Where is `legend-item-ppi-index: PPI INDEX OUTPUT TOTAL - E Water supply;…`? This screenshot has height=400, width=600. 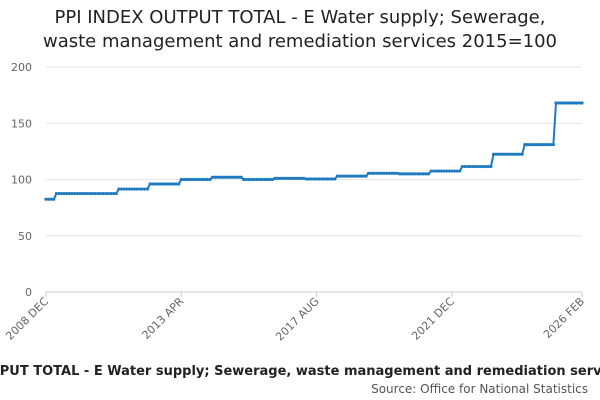
legend-item-ppi-index: PPI INDEX OUTPUT TOTAL - E Water supply;… is located at coordinates (300, 371).